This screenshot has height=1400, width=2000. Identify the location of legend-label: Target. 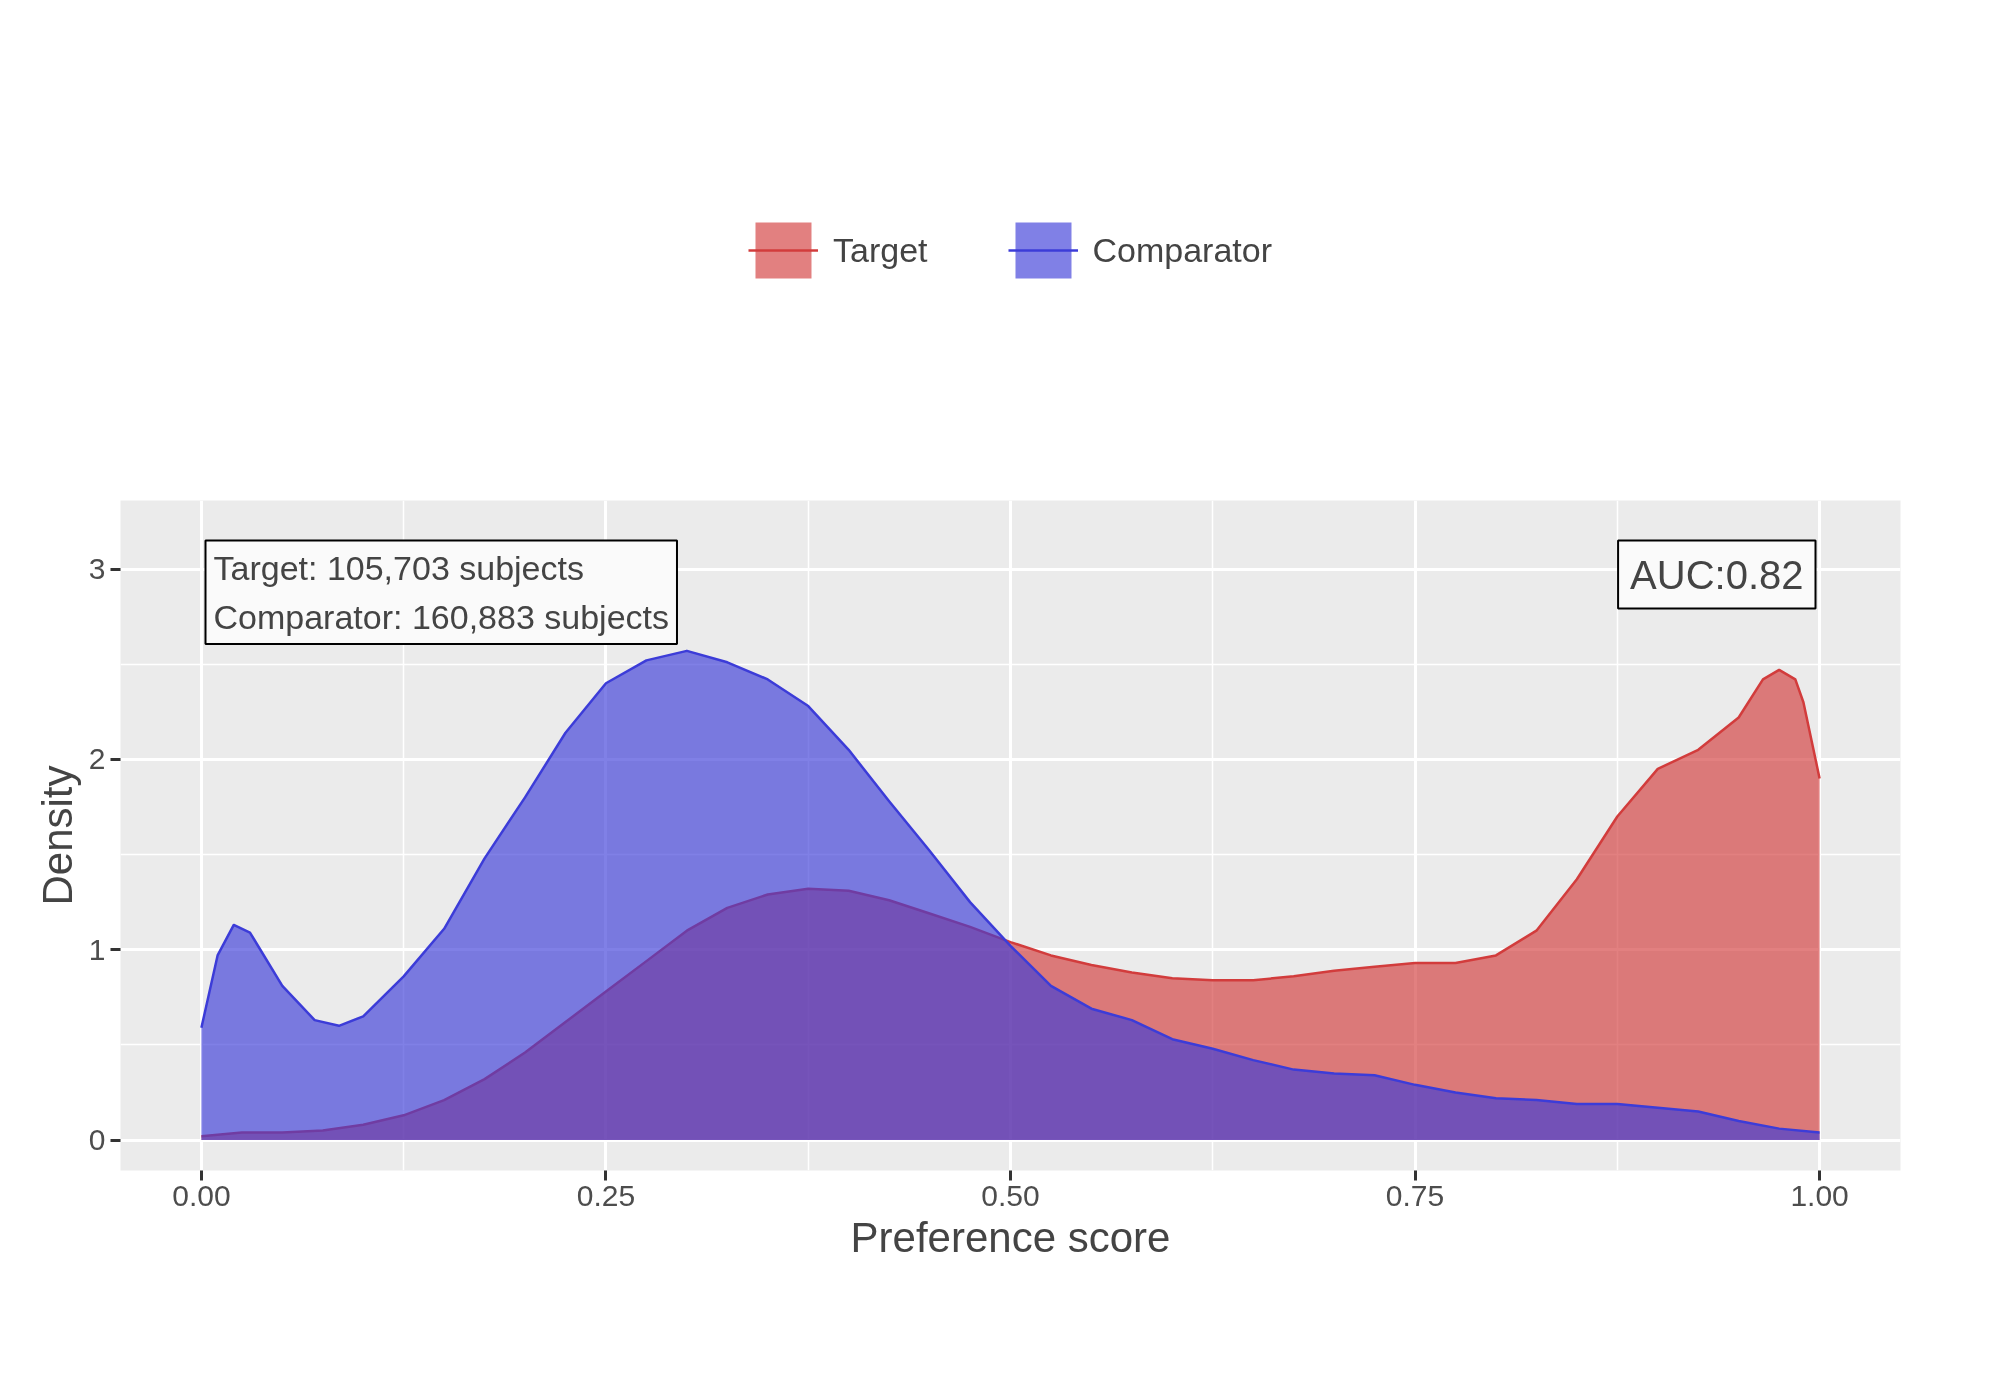
(880, 250).